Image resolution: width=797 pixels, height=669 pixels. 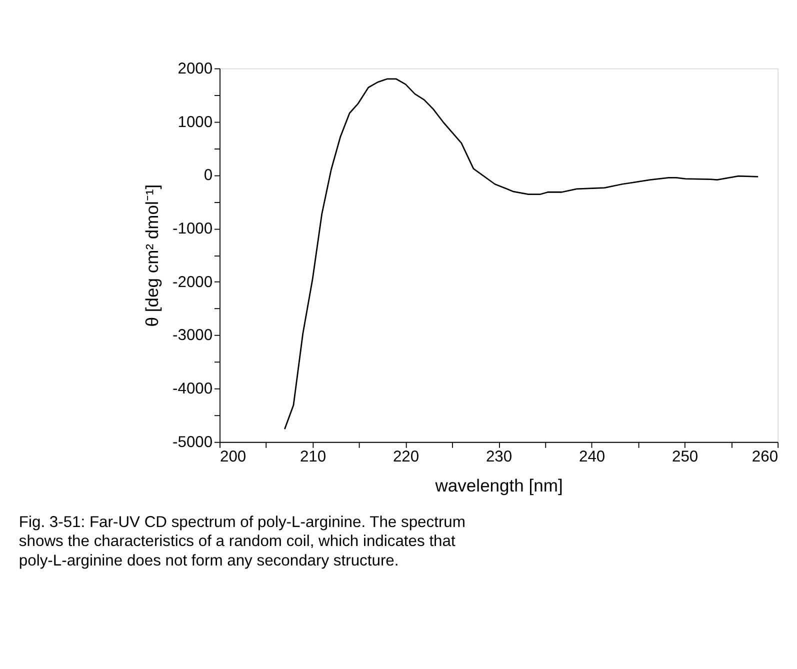 I want to click on y-tick-label: -5000, so click(x=192, y=442).